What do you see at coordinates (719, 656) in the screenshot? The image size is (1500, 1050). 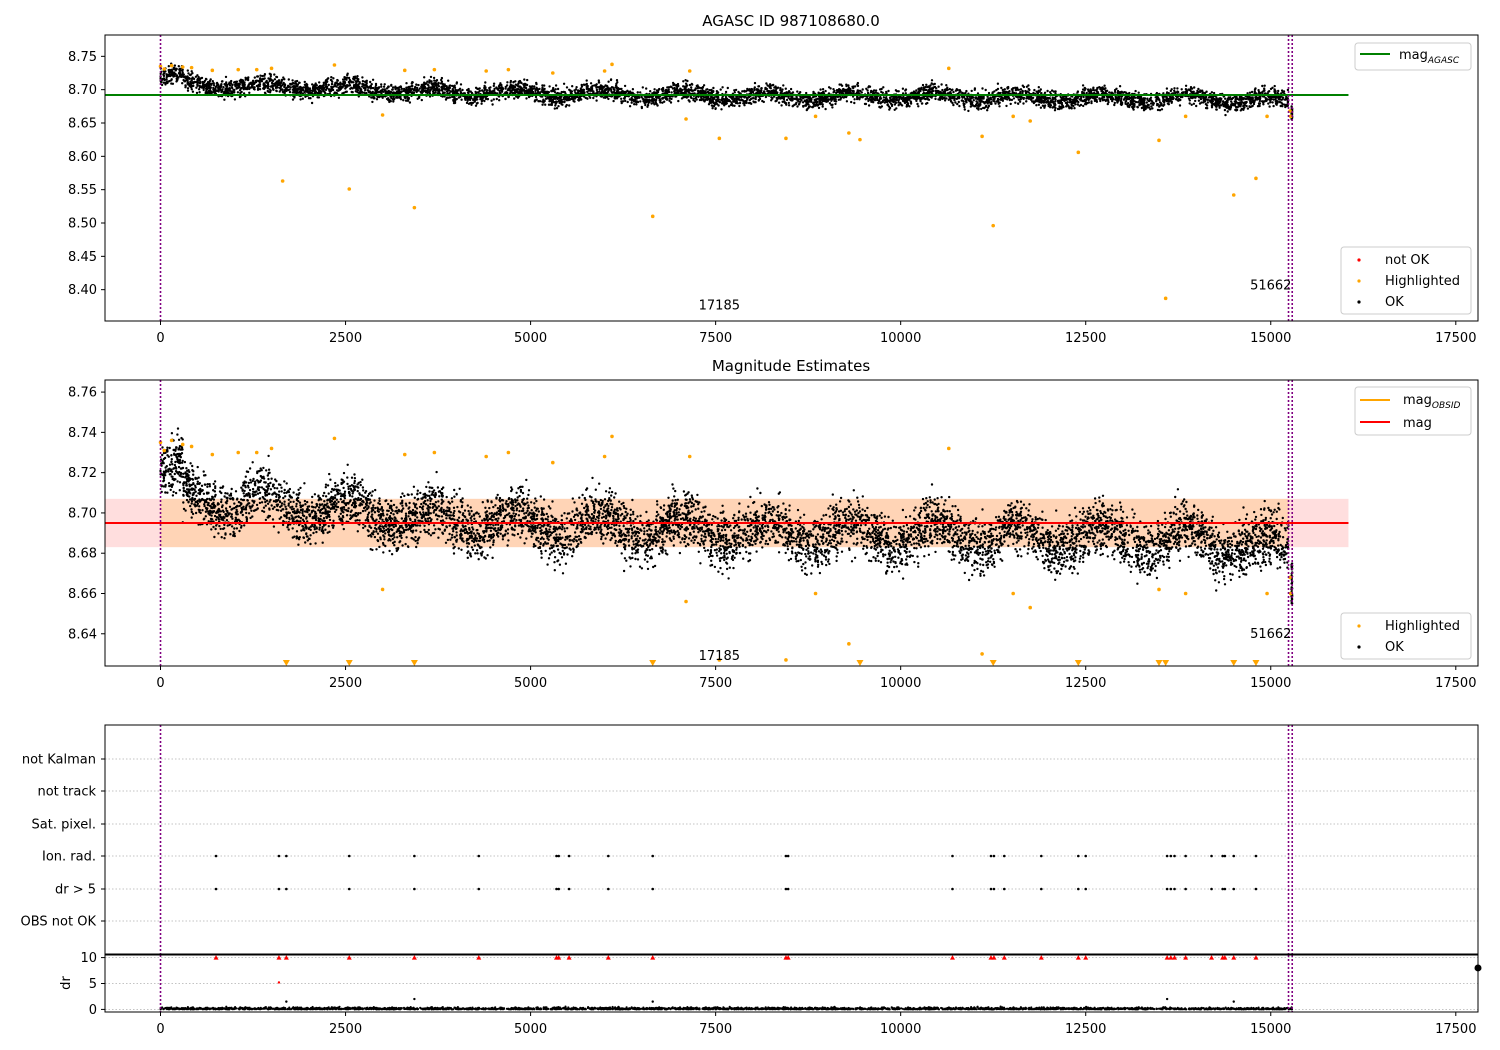 I see `panel2-obsid-label: 17185` at bounding box center [719, 656].